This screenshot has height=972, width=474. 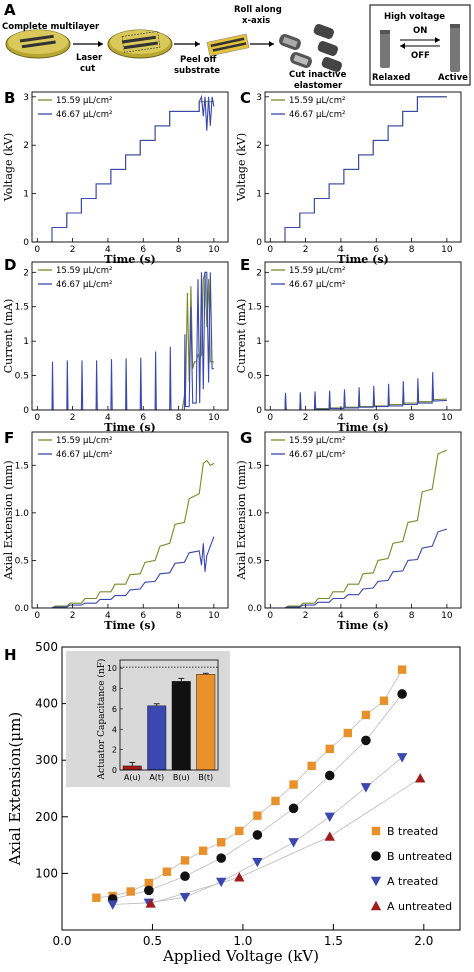 I want to click on inset-y-tick-label: 4, so click(x=114, y=729).